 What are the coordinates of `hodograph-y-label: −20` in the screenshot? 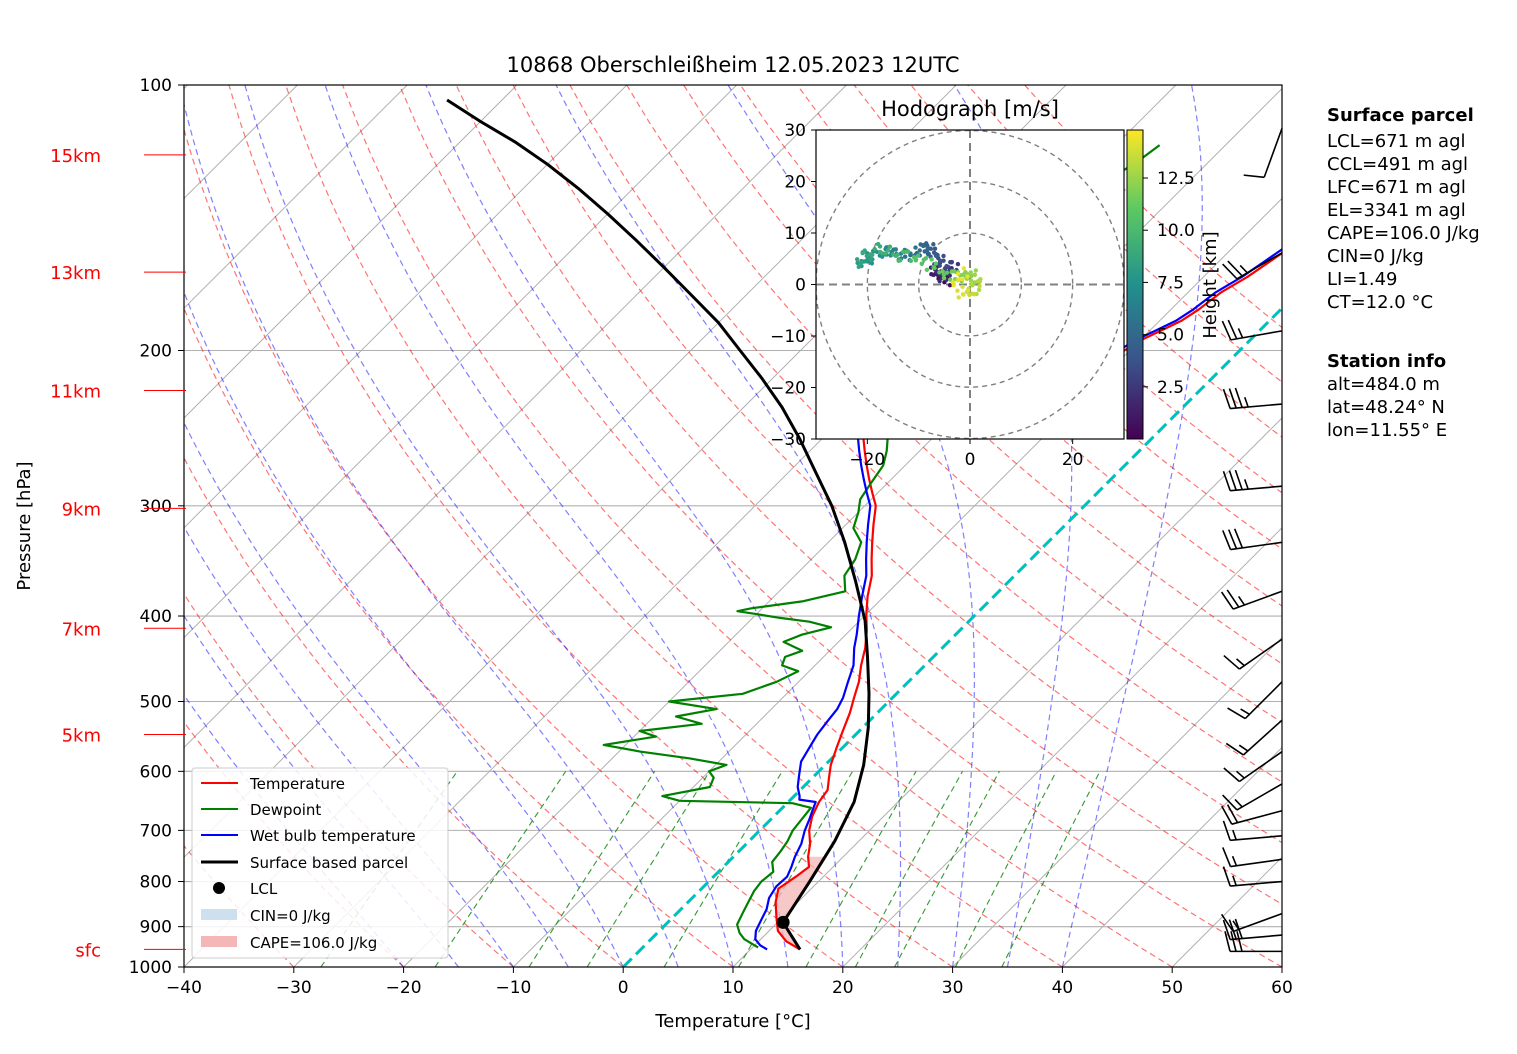 It's located at (788, 389).